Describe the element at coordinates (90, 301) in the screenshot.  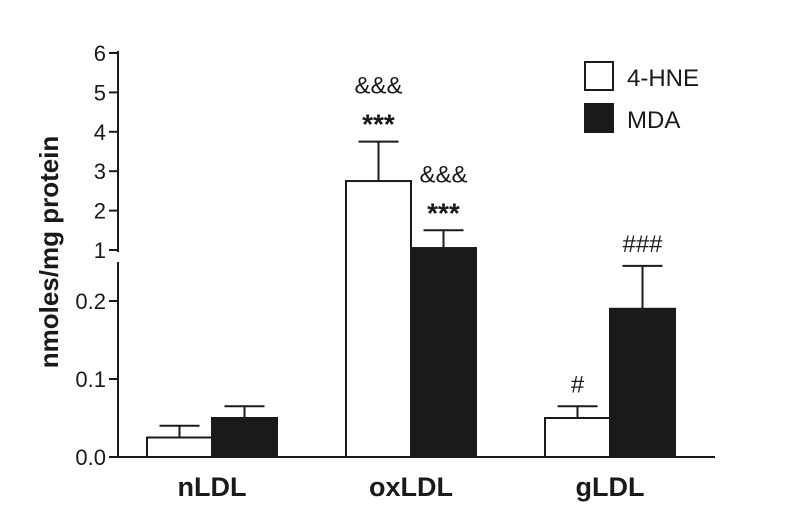
I see `y-tick-label-lower: 0.2` at that location.